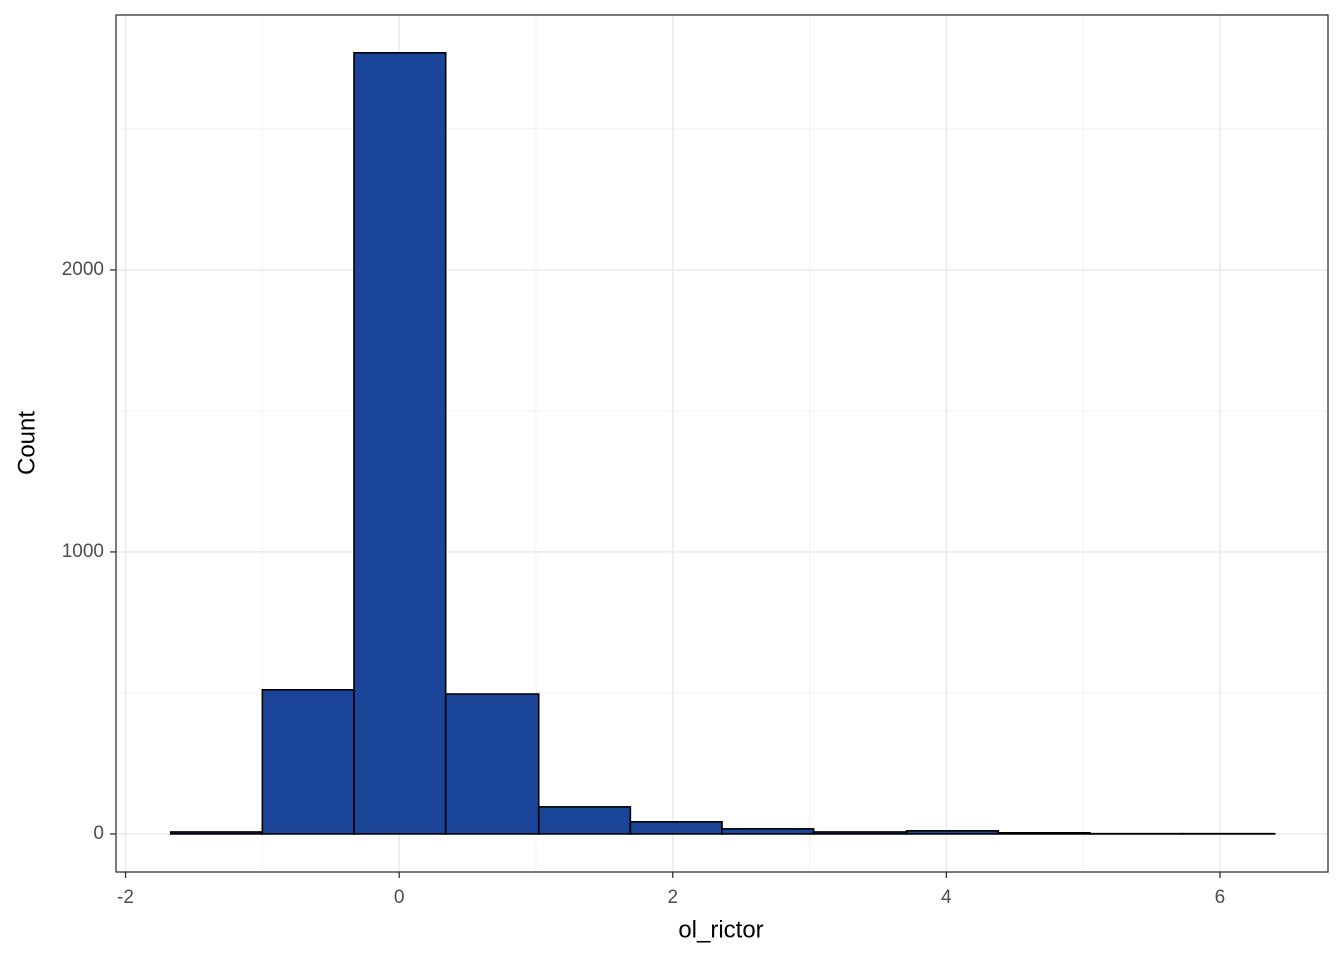  I want to click on x-tick-label: 6, so click(1220, 897).